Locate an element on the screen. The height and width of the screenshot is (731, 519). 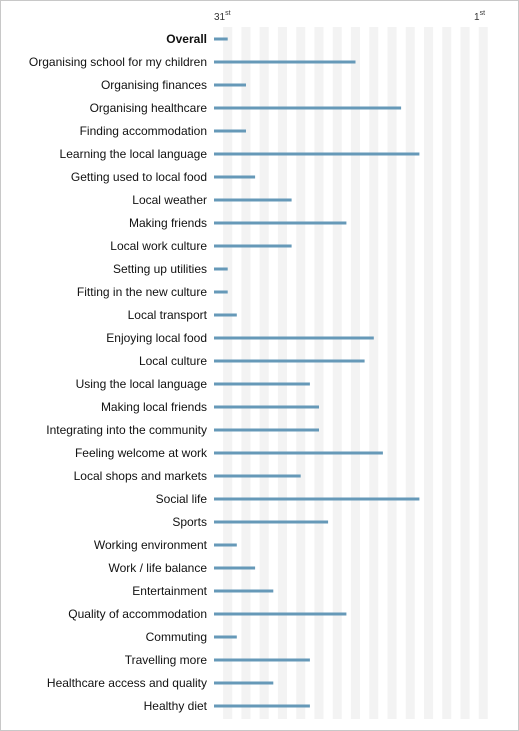
category-label: Healthcare access and quality is located at coordinates (127, 683).